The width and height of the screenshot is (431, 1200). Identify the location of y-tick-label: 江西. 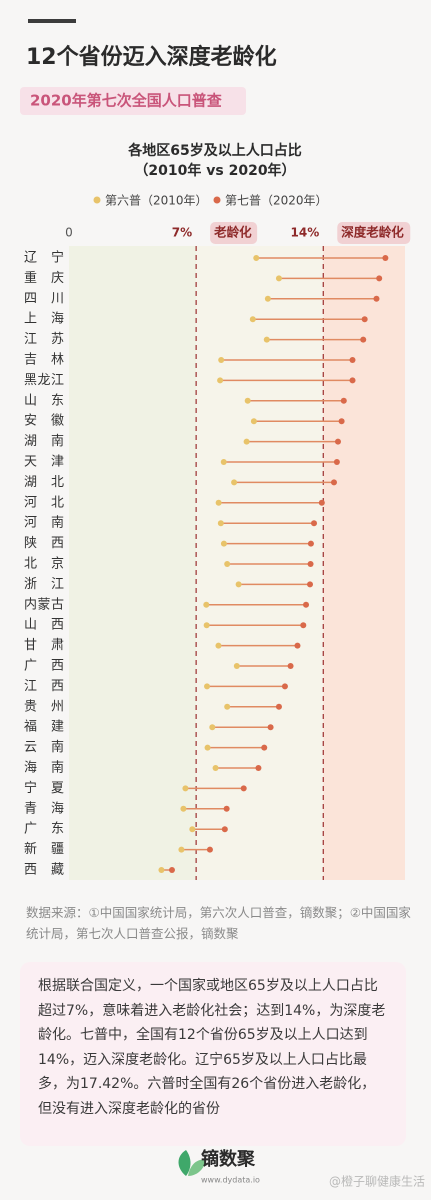
(44, 686).